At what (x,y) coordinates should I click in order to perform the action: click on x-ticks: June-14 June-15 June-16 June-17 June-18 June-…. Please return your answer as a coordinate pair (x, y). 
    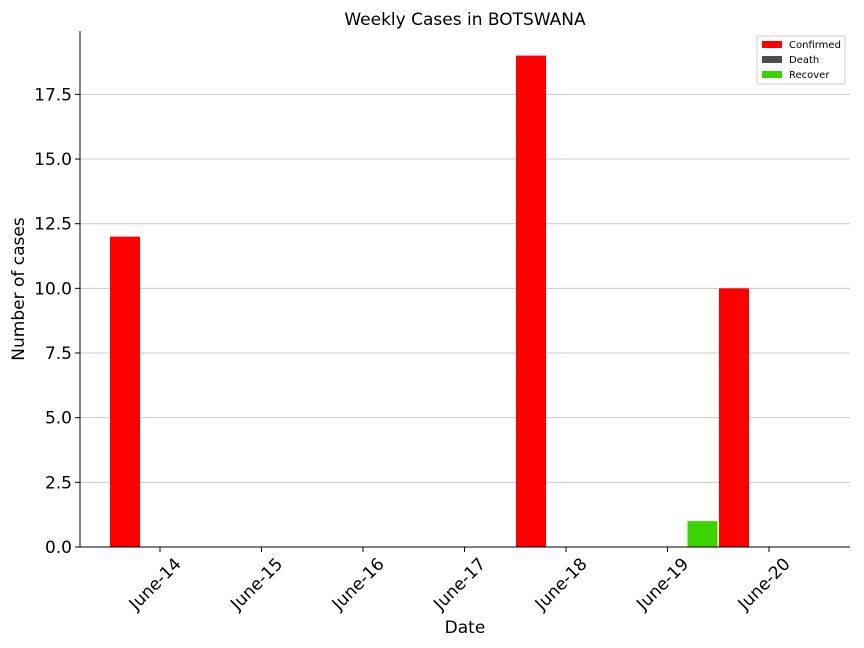
    Looking at the image, I should click on (460, 581).